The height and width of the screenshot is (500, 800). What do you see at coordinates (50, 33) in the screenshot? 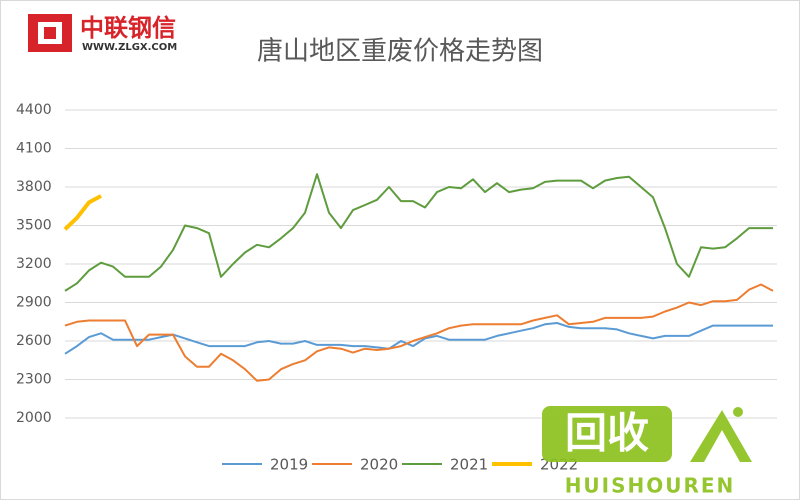
I see `logo-icon-core` at bounding box center [50, 33].